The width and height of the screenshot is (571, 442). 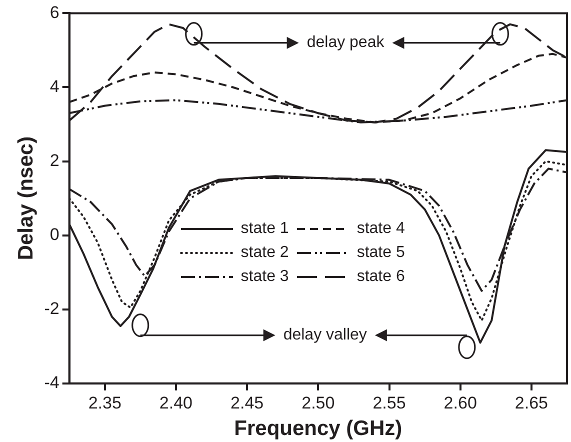 What do you see at coordinates (176, 402) in the screenshot?
I see `x-tick-label: 2.40` at bounding box center [176, 402].